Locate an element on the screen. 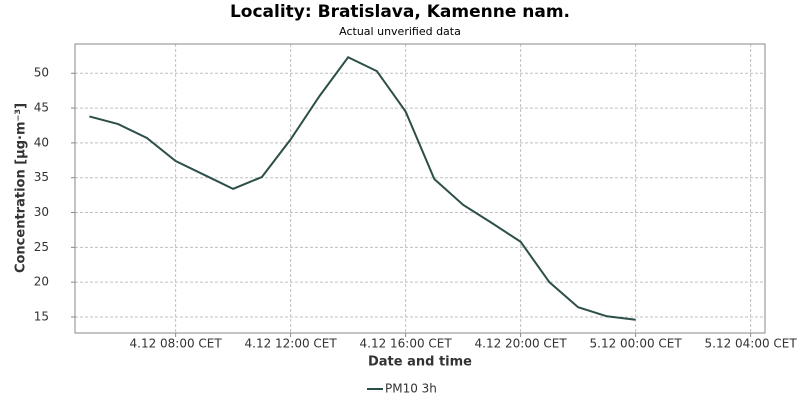 The width and height of the screenshot is (800, 400). x-tick-label: 4.12 08:00 CET is located at coordinates (176, 344).